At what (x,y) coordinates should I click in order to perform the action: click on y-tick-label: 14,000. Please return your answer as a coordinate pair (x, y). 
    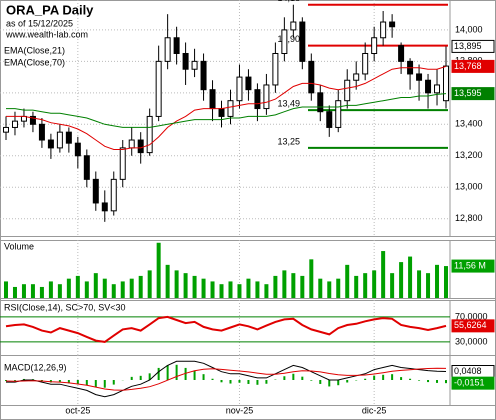
    Looking at the image, I should click on (469, 29).